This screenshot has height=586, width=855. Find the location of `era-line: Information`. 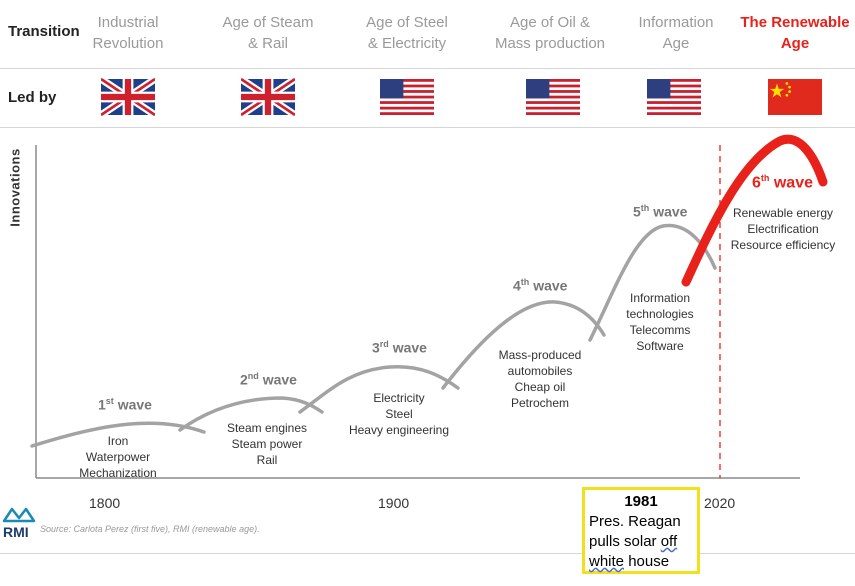

era-line: Information is located at coordinates (676, 22).